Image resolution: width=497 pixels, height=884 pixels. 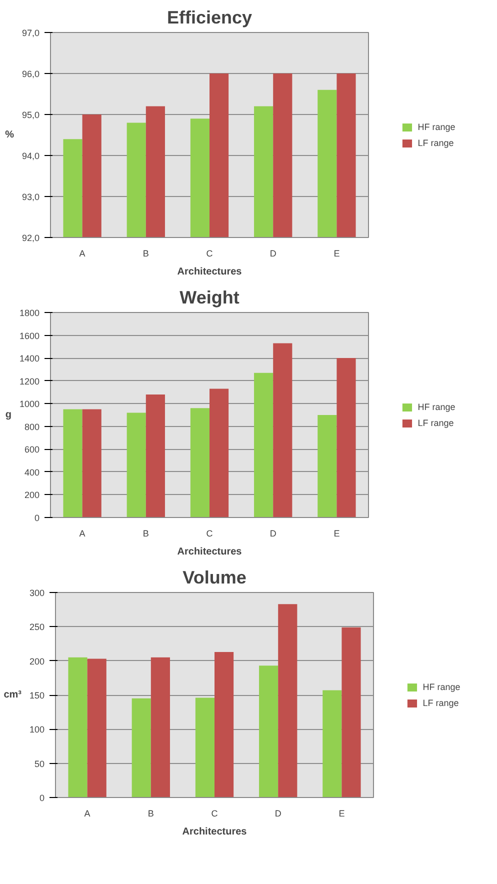 What do you see at coordinates (32, 472) in the screenshot?
I see `y-tick-label: 400` at bounding box center [32, 472].